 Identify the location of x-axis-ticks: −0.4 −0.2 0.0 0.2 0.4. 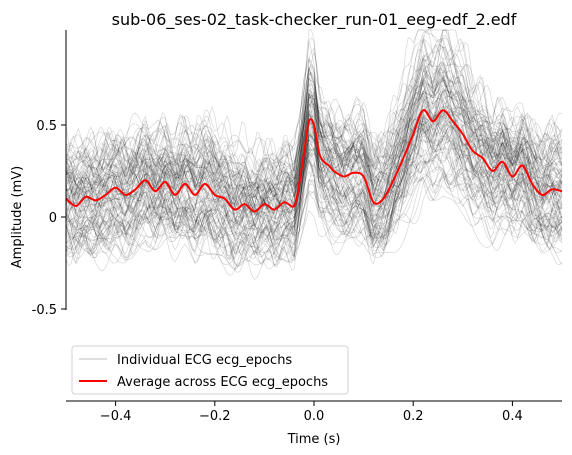
(311, 412).